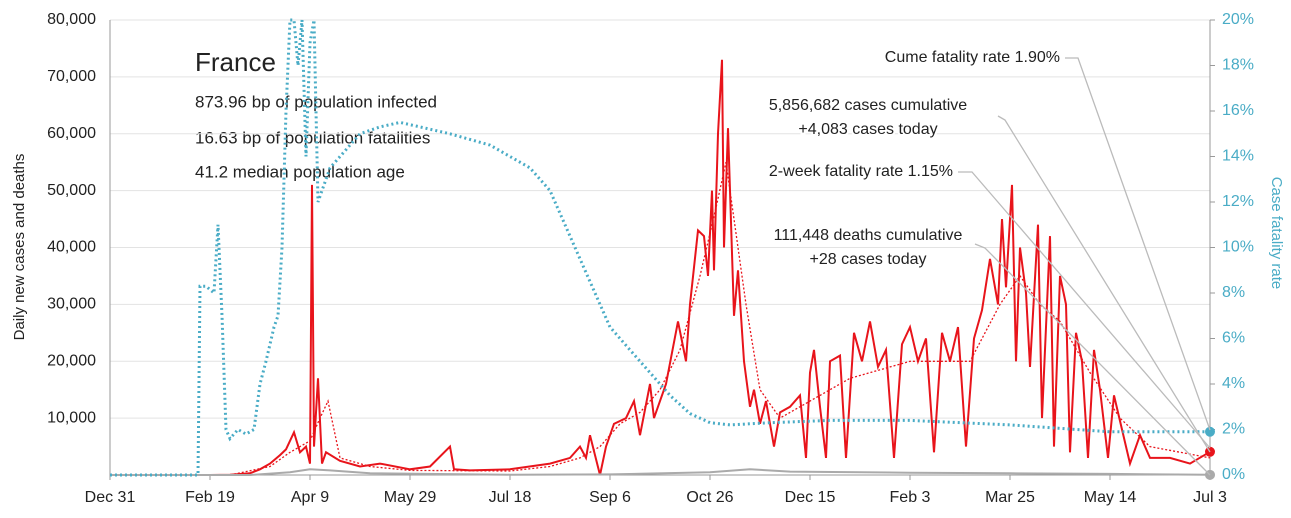  What do you see at coordinates (1238, 201) in the screenshot?
I see `y2-tick-label: 12%` at bounding box center [1238, 201].